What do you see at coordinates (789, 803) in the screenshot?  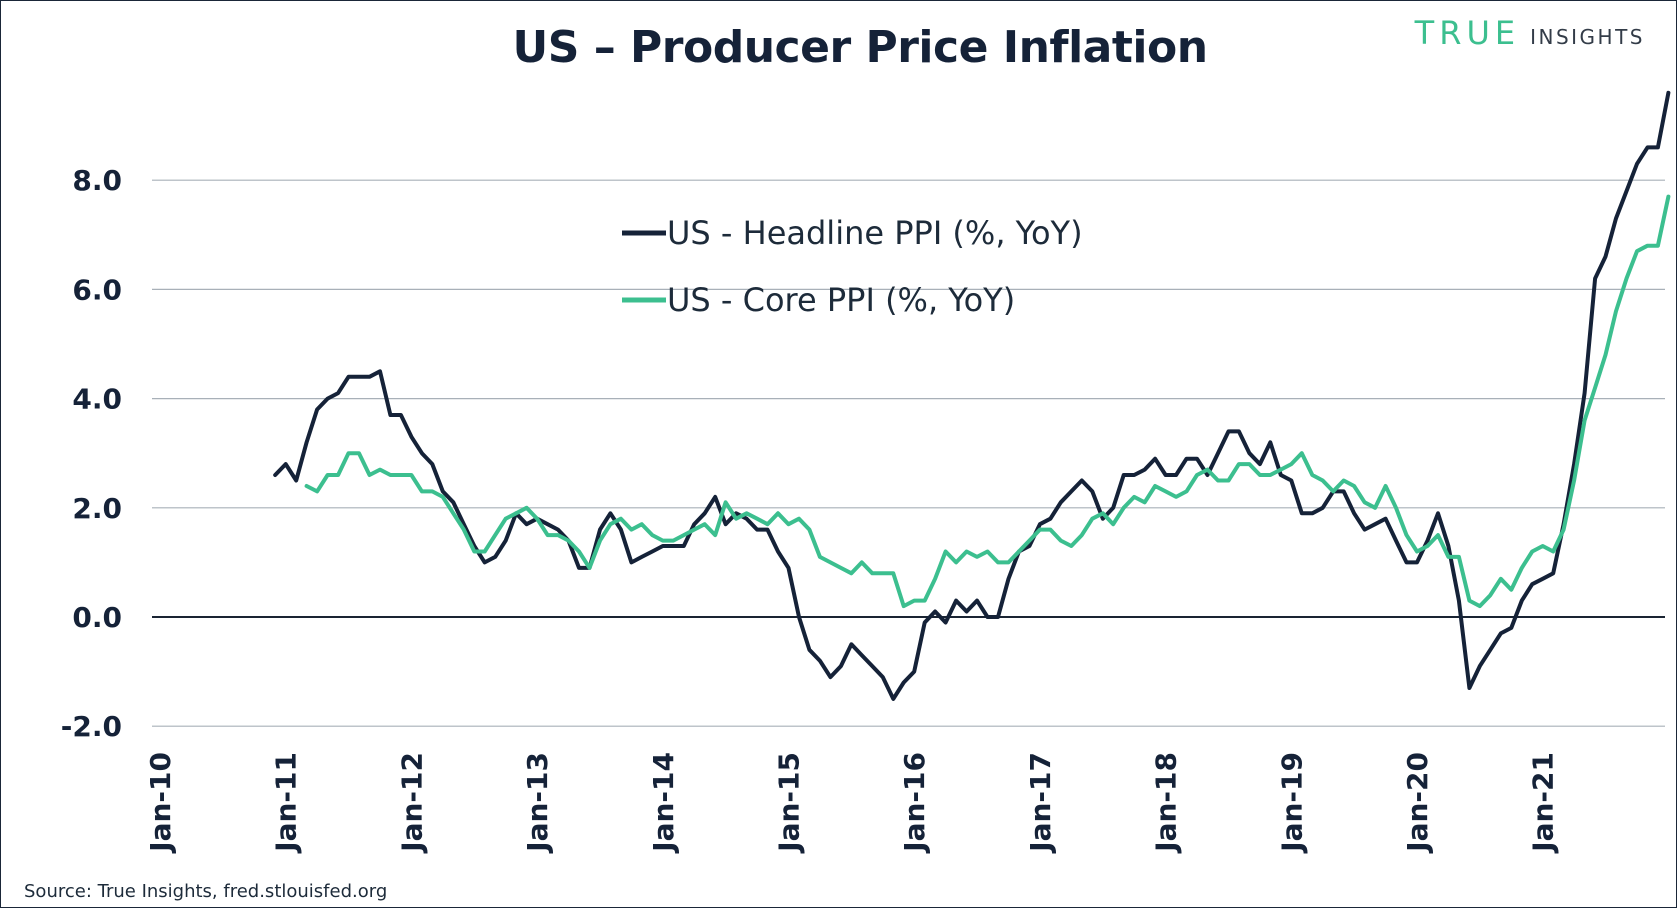 I see `x-tick-label: Jan-15` at bounding box center [789, 803].